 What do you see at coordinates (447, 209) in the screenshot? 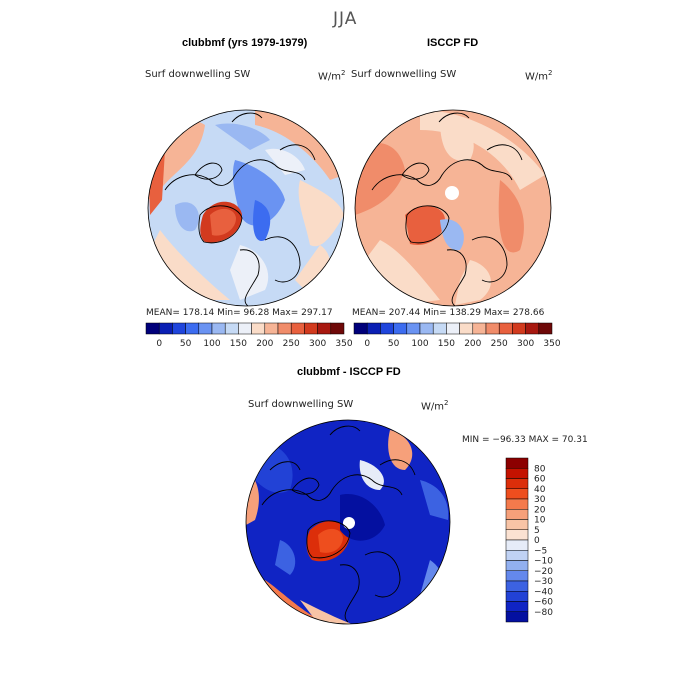
I see `right-coastlines` at bounding box center [447, 209].